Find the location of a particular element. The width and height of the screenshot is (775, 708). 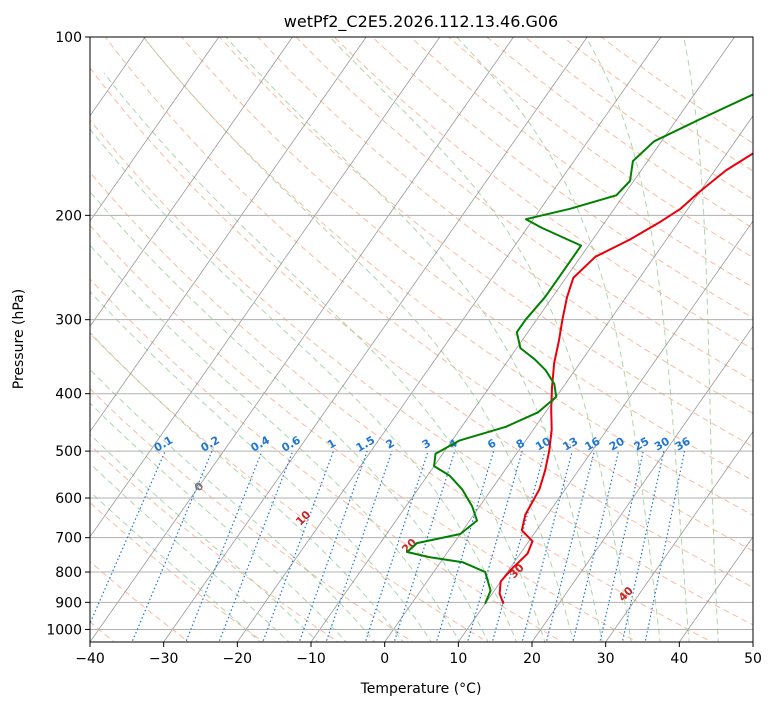

mixing-ratio-label: 6 is located at coordinates (491, 443).